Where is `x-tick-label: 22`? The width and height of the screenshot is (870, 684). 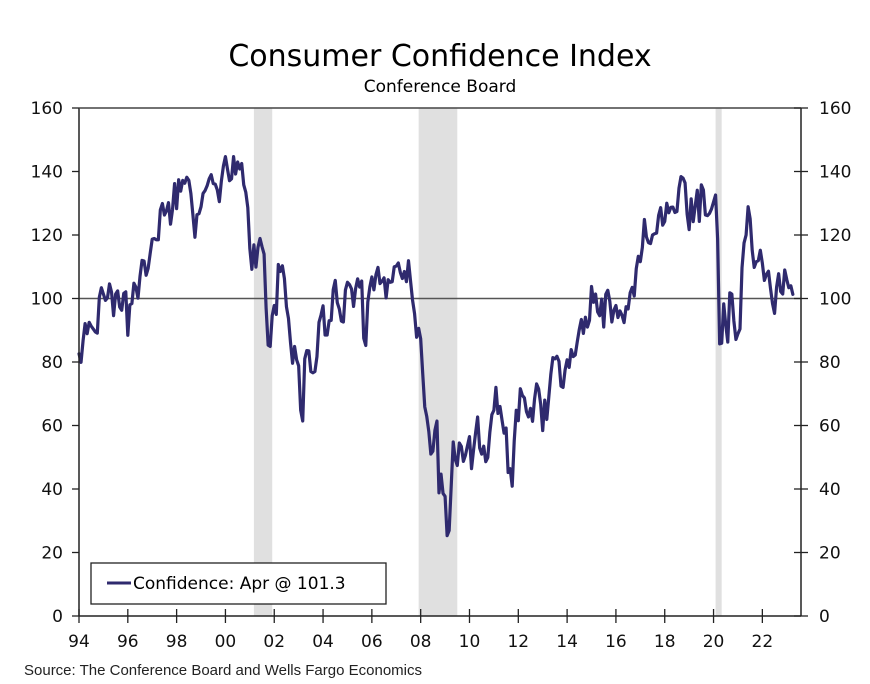
x-tick-label: 22 is located at coordinates (763, 642).